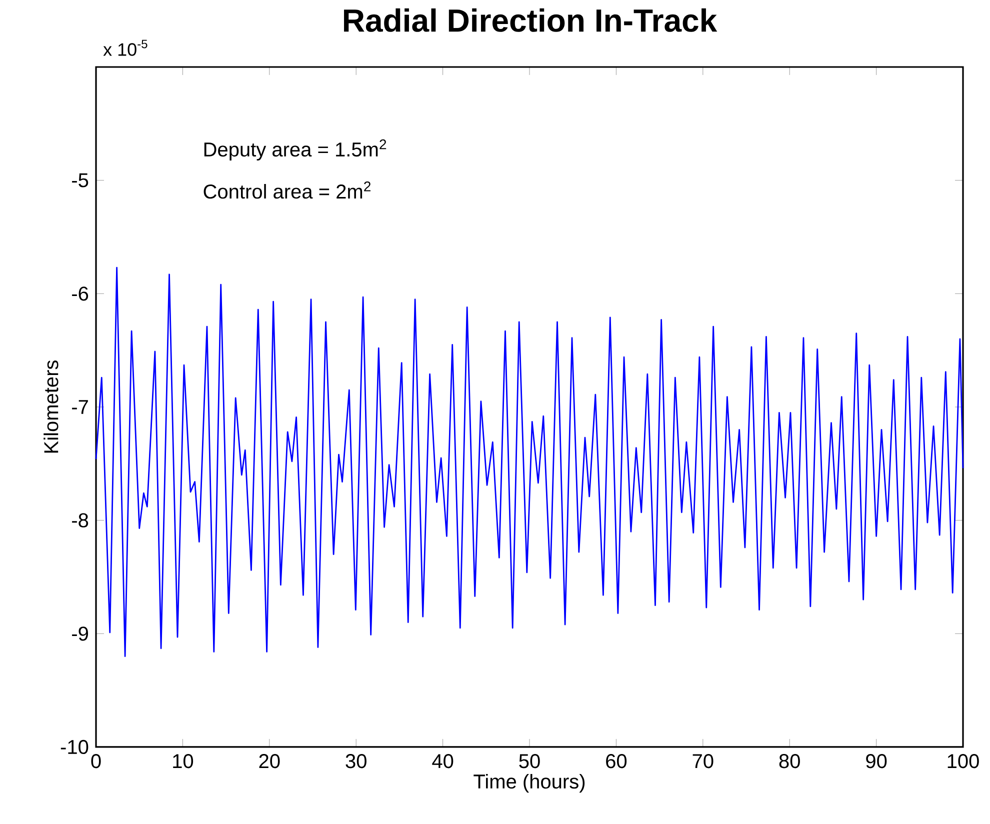  I want to click on x-tick-label: 90, so click(876, 761).